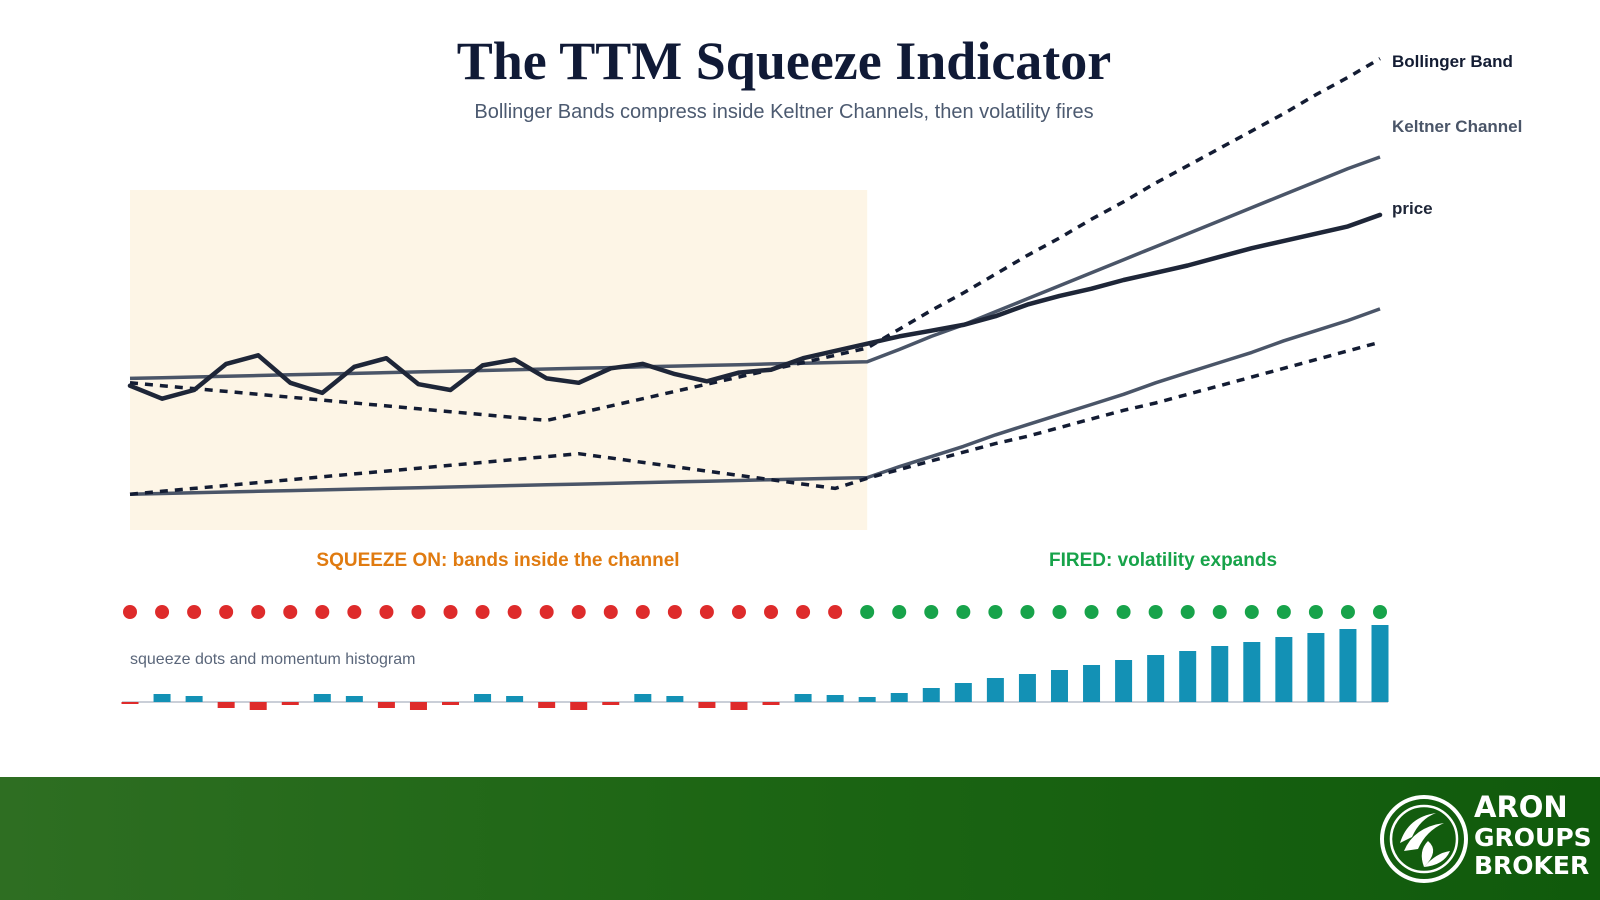 The image size is (1600, 900). I want to click on brand-line-aron: ARON, so click(1521, 807).